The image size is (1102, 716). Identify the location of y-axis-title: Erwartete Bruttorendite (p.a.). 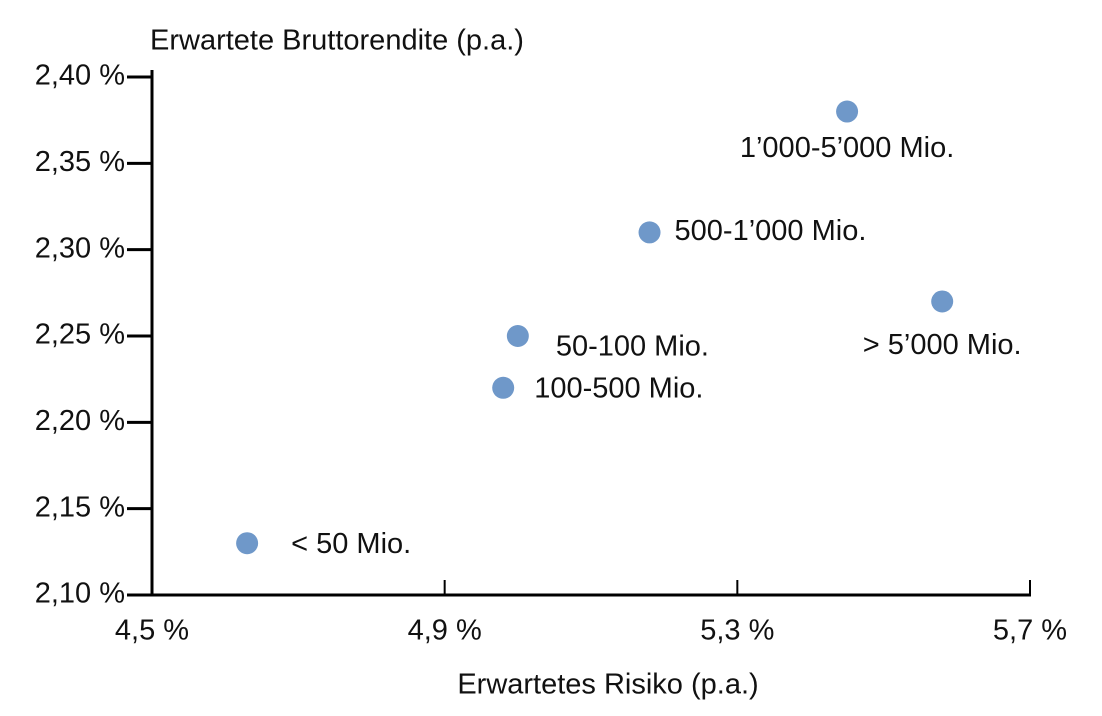
(337, 41).